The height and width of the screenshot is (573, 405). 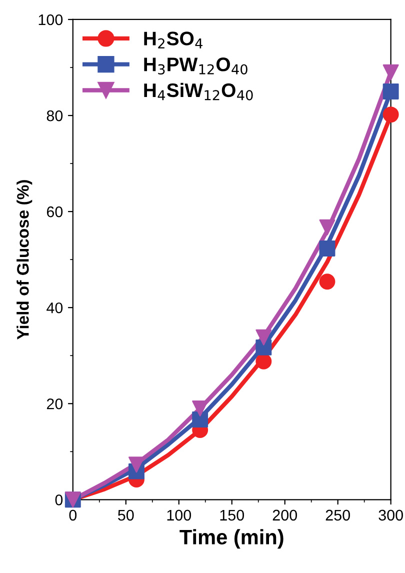 I want to click on x-tick-label: 150, so click(x=232, y=515).